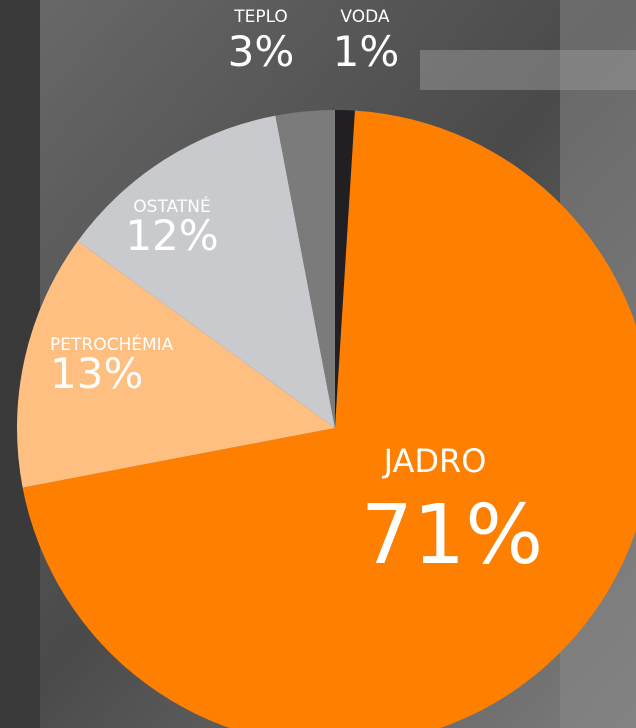 Image resolution: width=636 pixels, height=728 pixels. What do you see at coordinates (96, 373) in the screenshot?
I see `slice-value: 13%` at bounding box center [96, 373].